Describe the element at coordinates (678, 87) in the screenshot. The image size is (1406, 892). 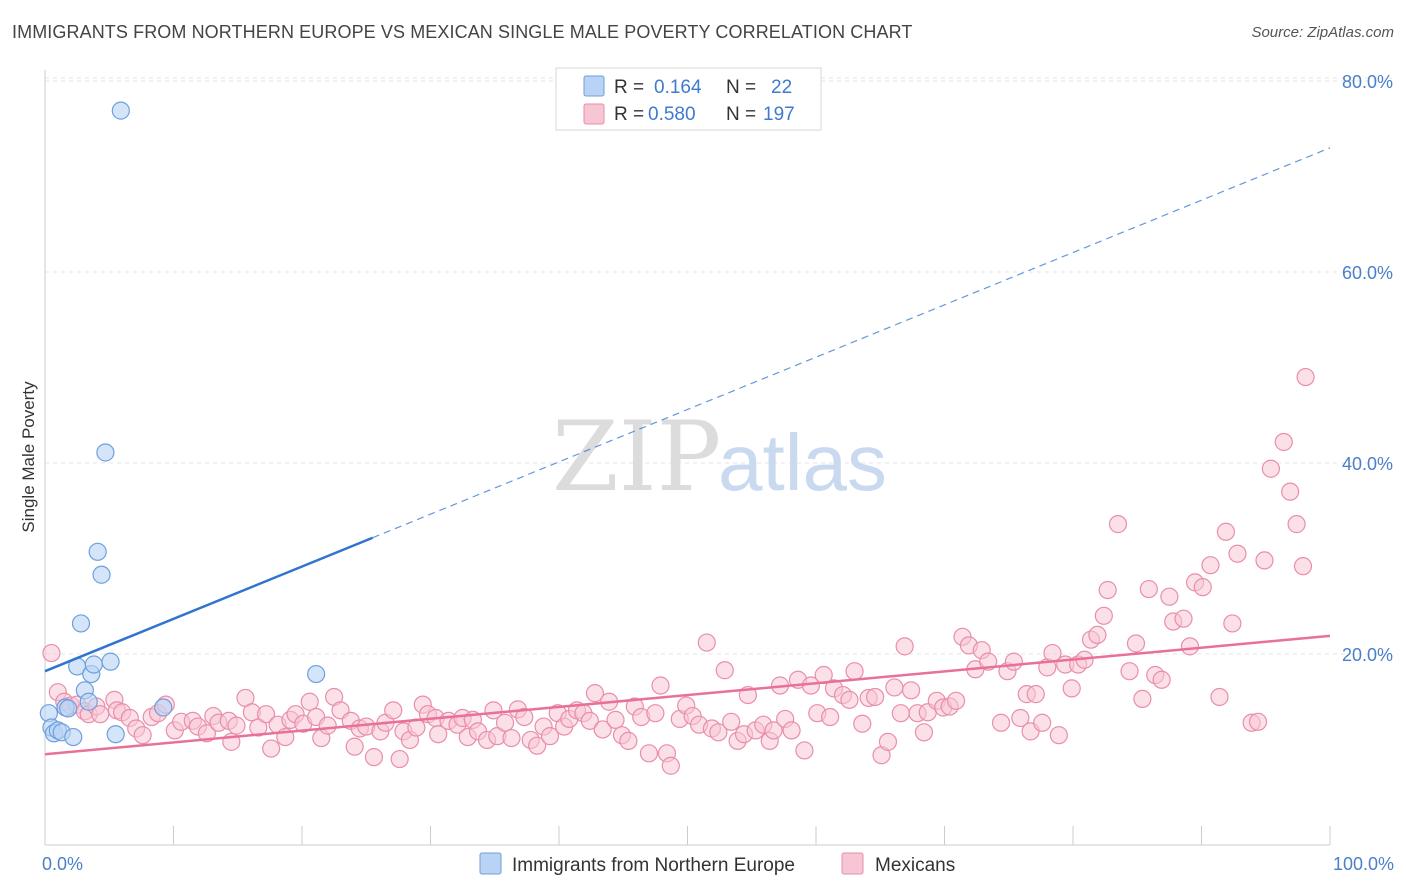
I see `legend-r-value: 0.164` at that location.